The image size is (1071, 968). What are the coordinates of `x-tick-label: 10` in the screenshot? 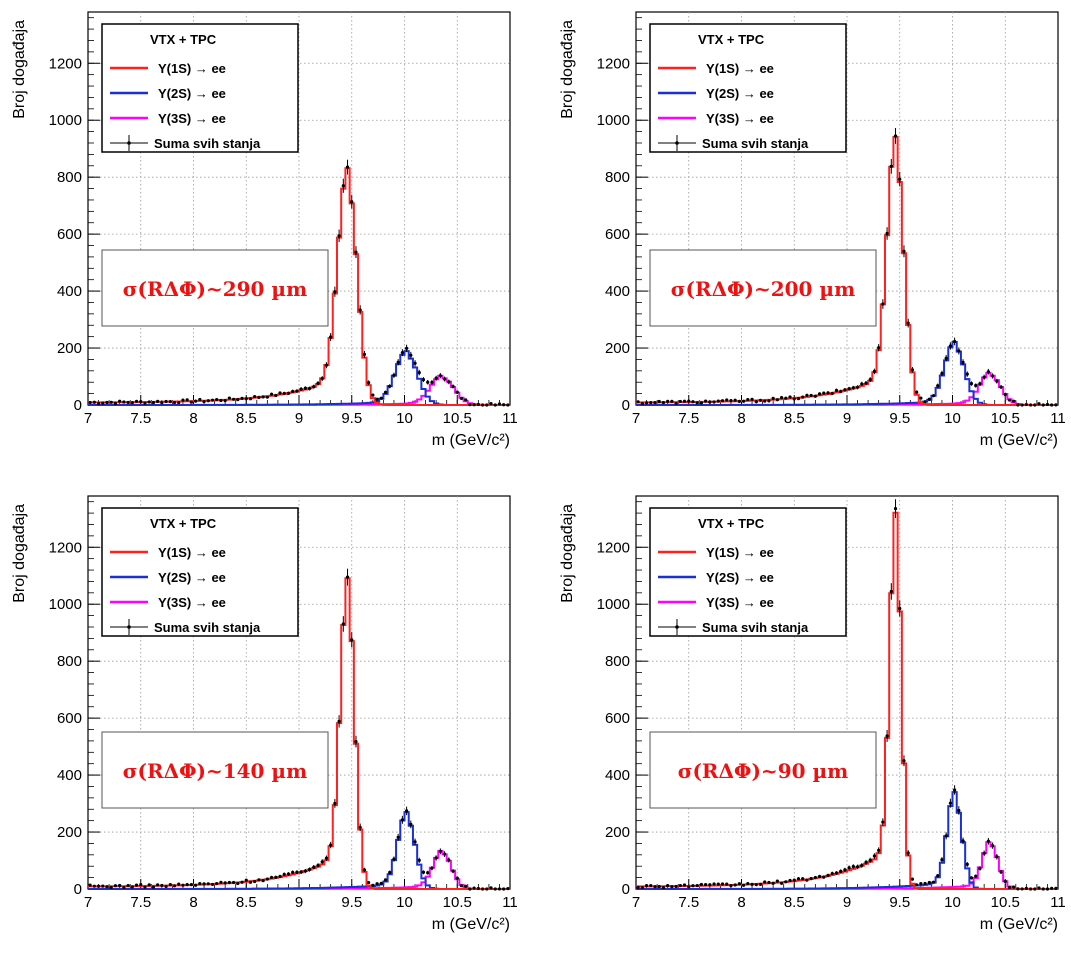 It's located at (404, 902).